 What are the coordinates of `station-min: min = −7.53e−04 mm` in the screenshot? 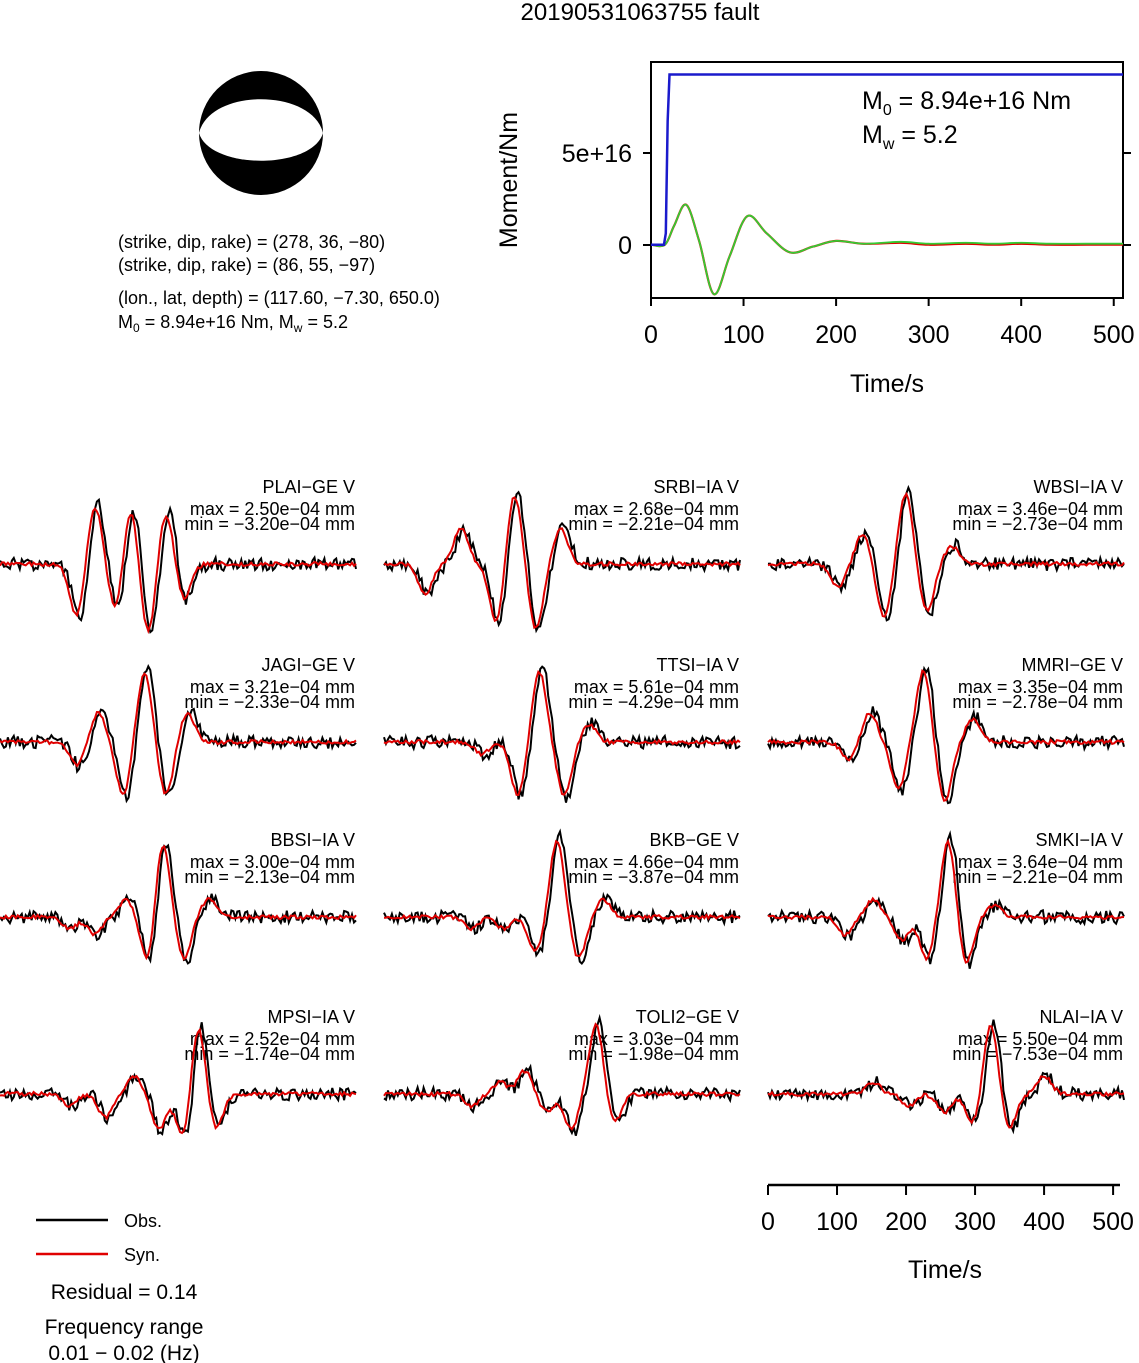 It's located at (1037, 1054).